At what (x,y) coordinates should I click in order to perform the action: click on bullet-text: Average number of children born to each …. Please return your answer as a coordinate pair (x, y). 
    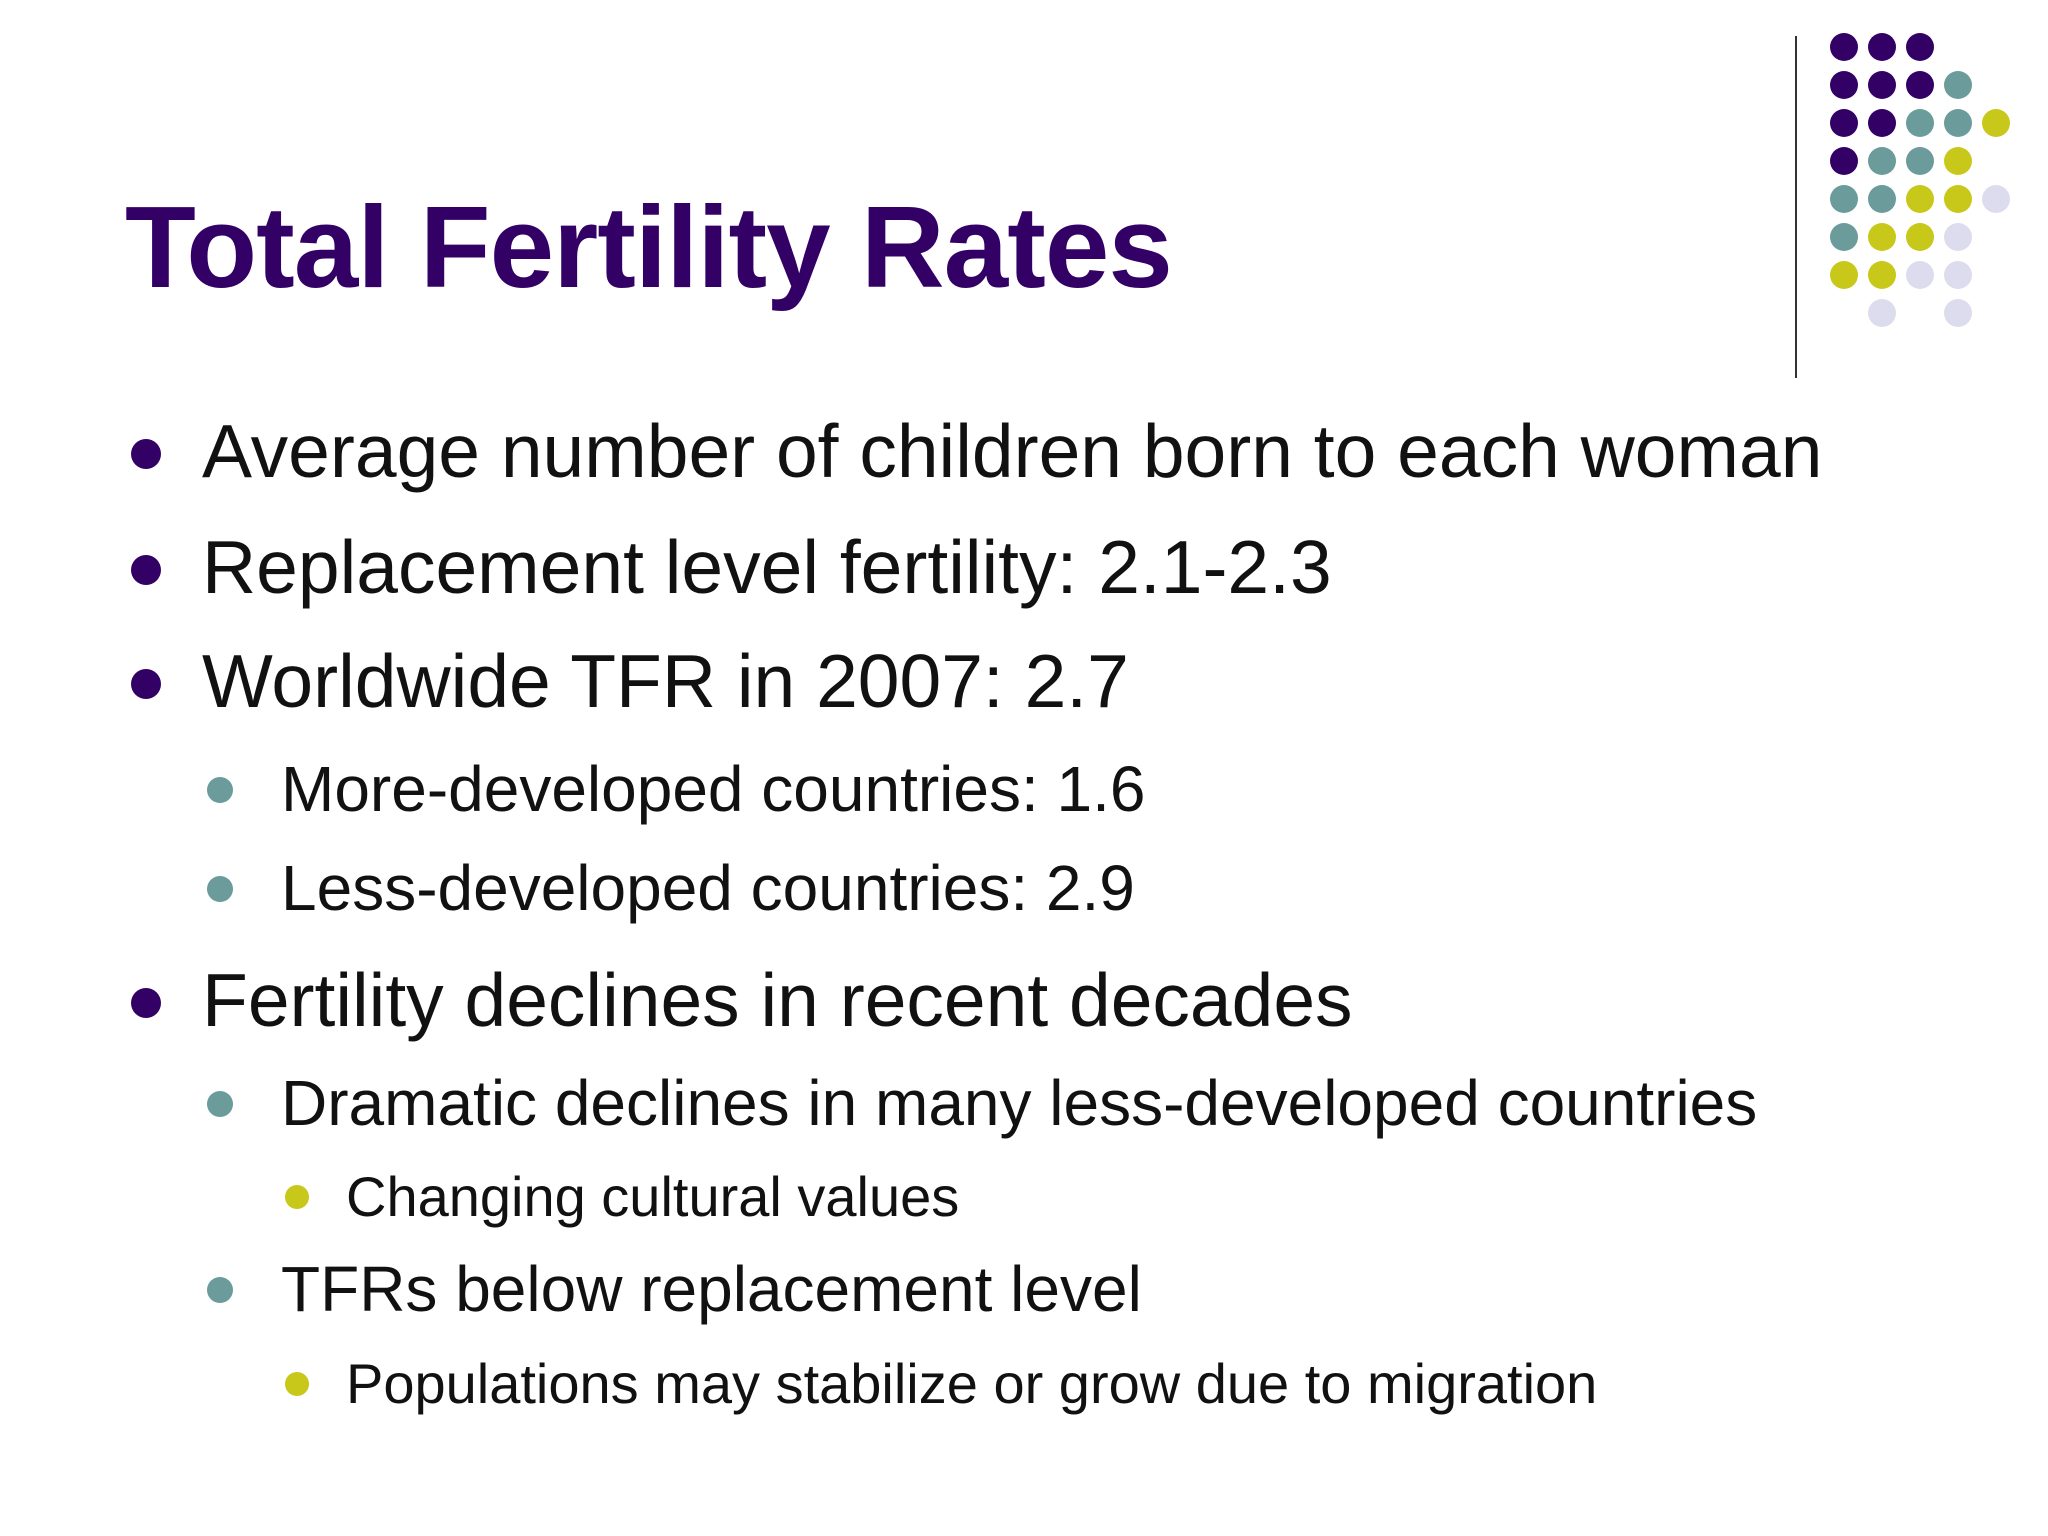
    Looking at the image, I should click on (1012, 451).